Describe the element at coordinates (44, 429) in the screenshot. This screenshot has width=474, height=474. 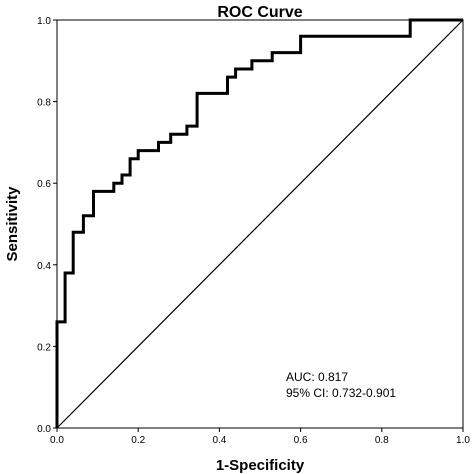
I see `y-tick-label: 0.0` at that location.